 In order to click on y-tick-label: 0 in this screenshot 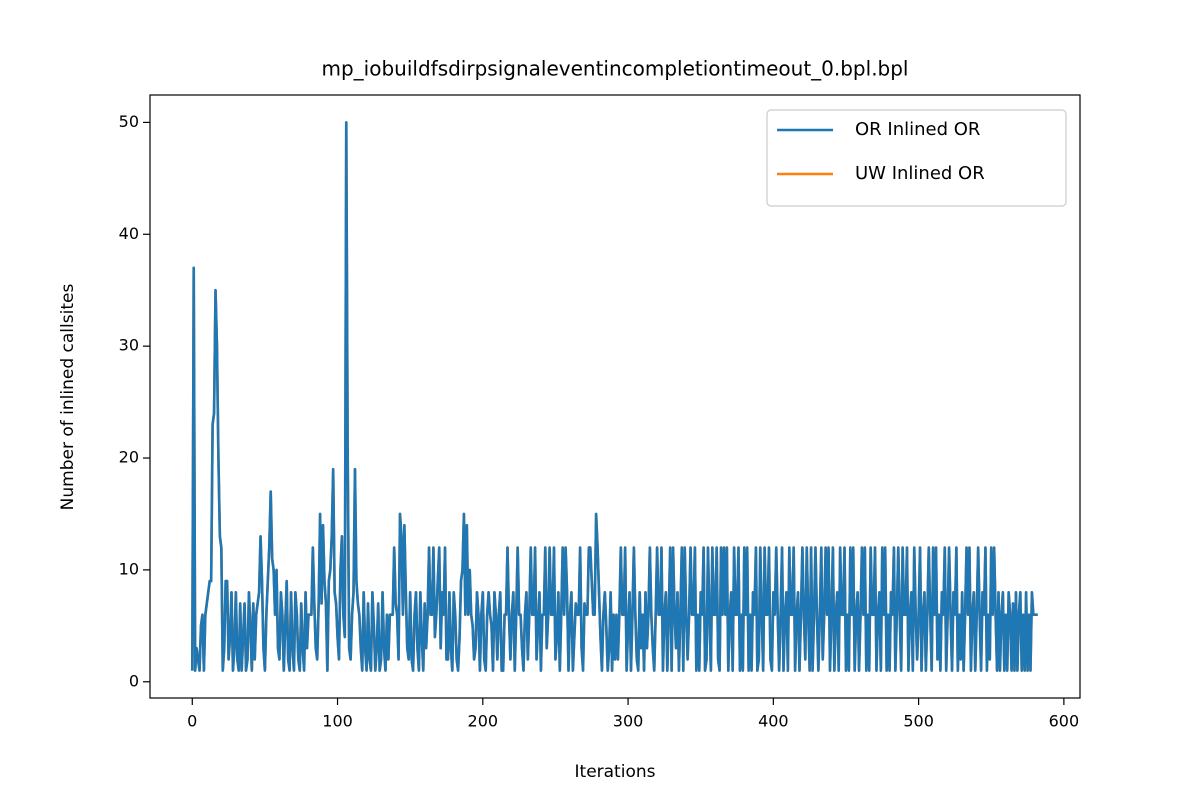, I will do `click(134, 680)`.